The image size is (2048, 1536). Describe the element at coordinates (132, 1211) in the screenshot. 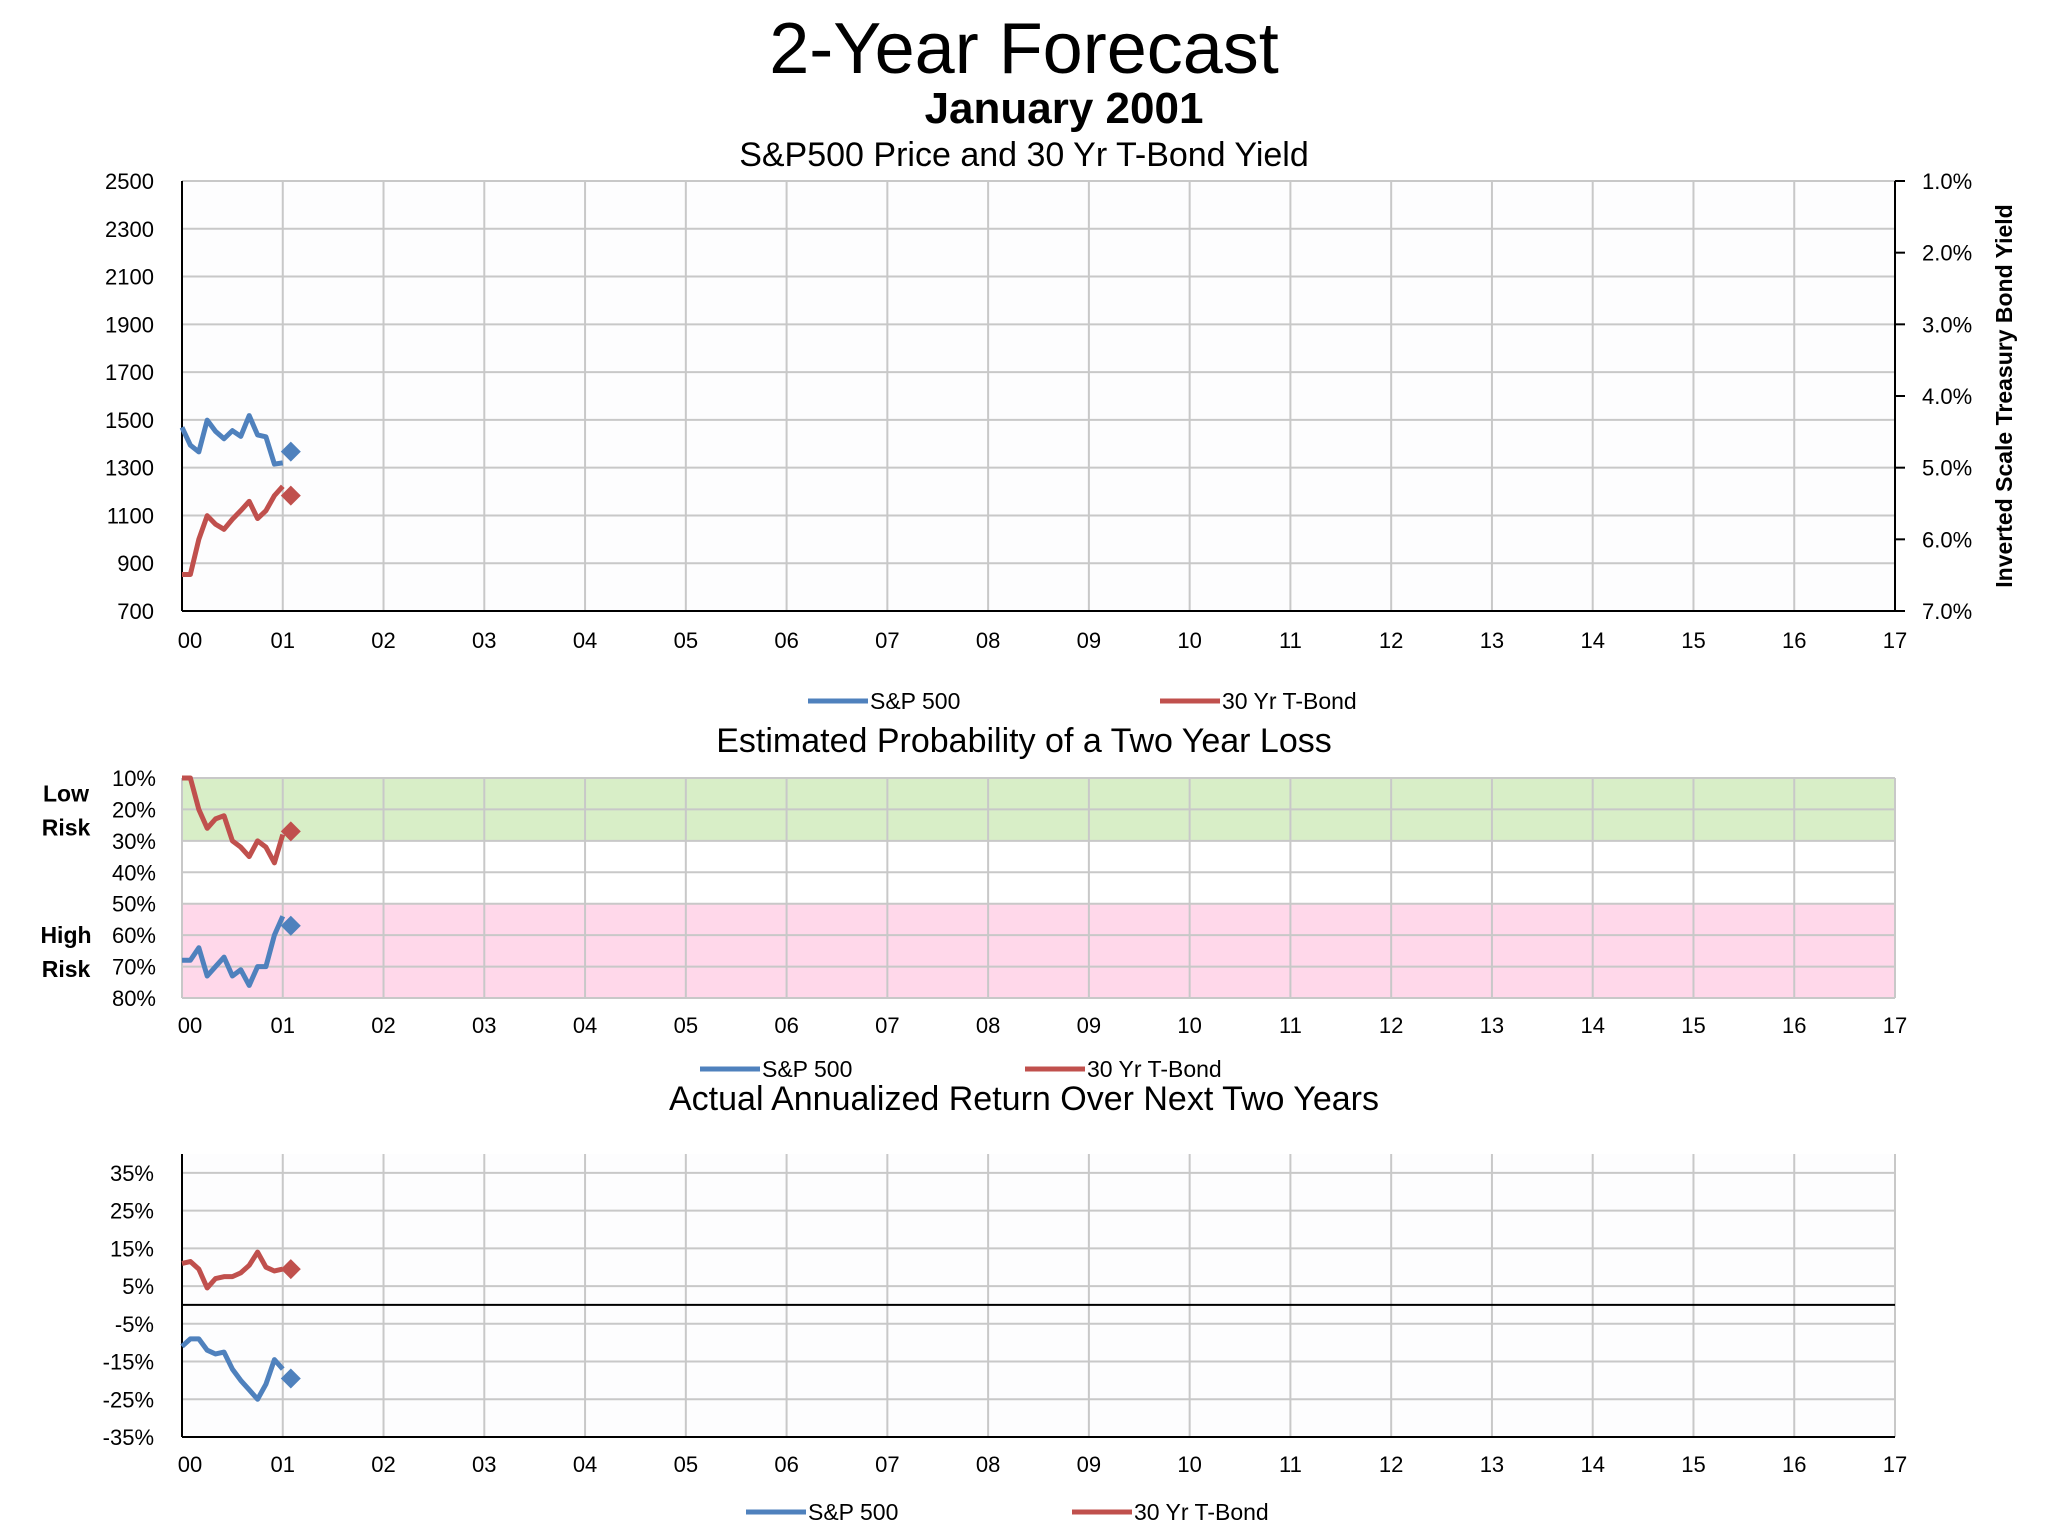

I see `chart3-y-tick-label: 25%` at that location.